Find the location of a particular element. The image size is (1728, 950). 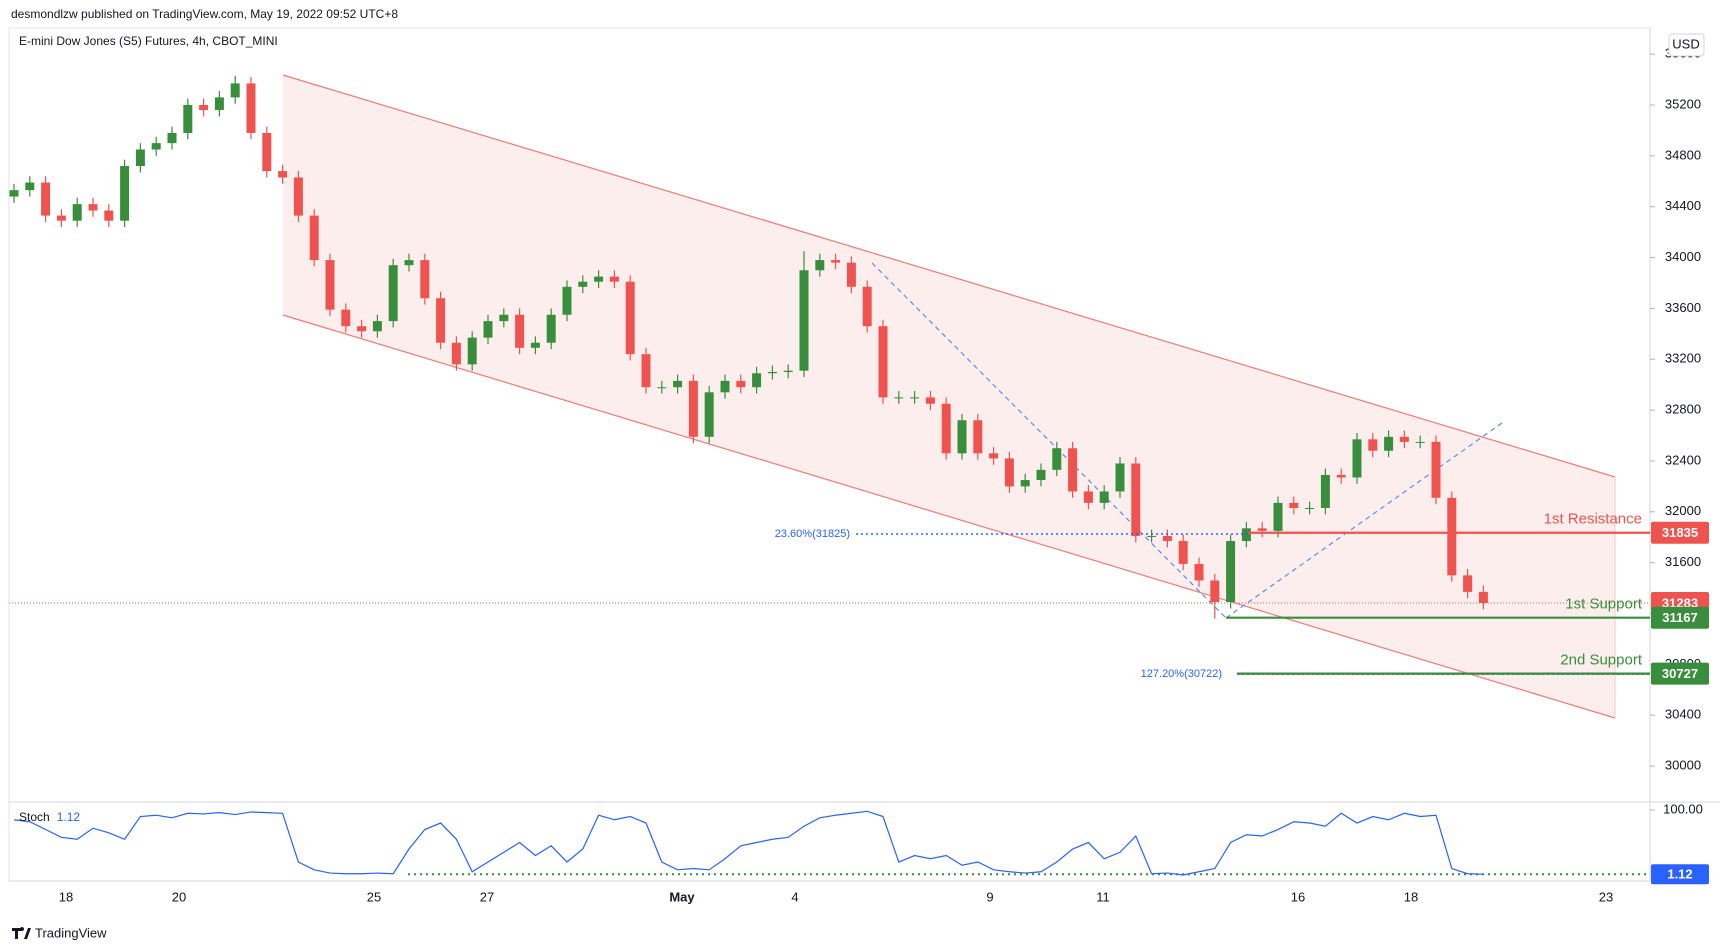

y-tick-label: 32400 is located at coordinates (1683, 459).